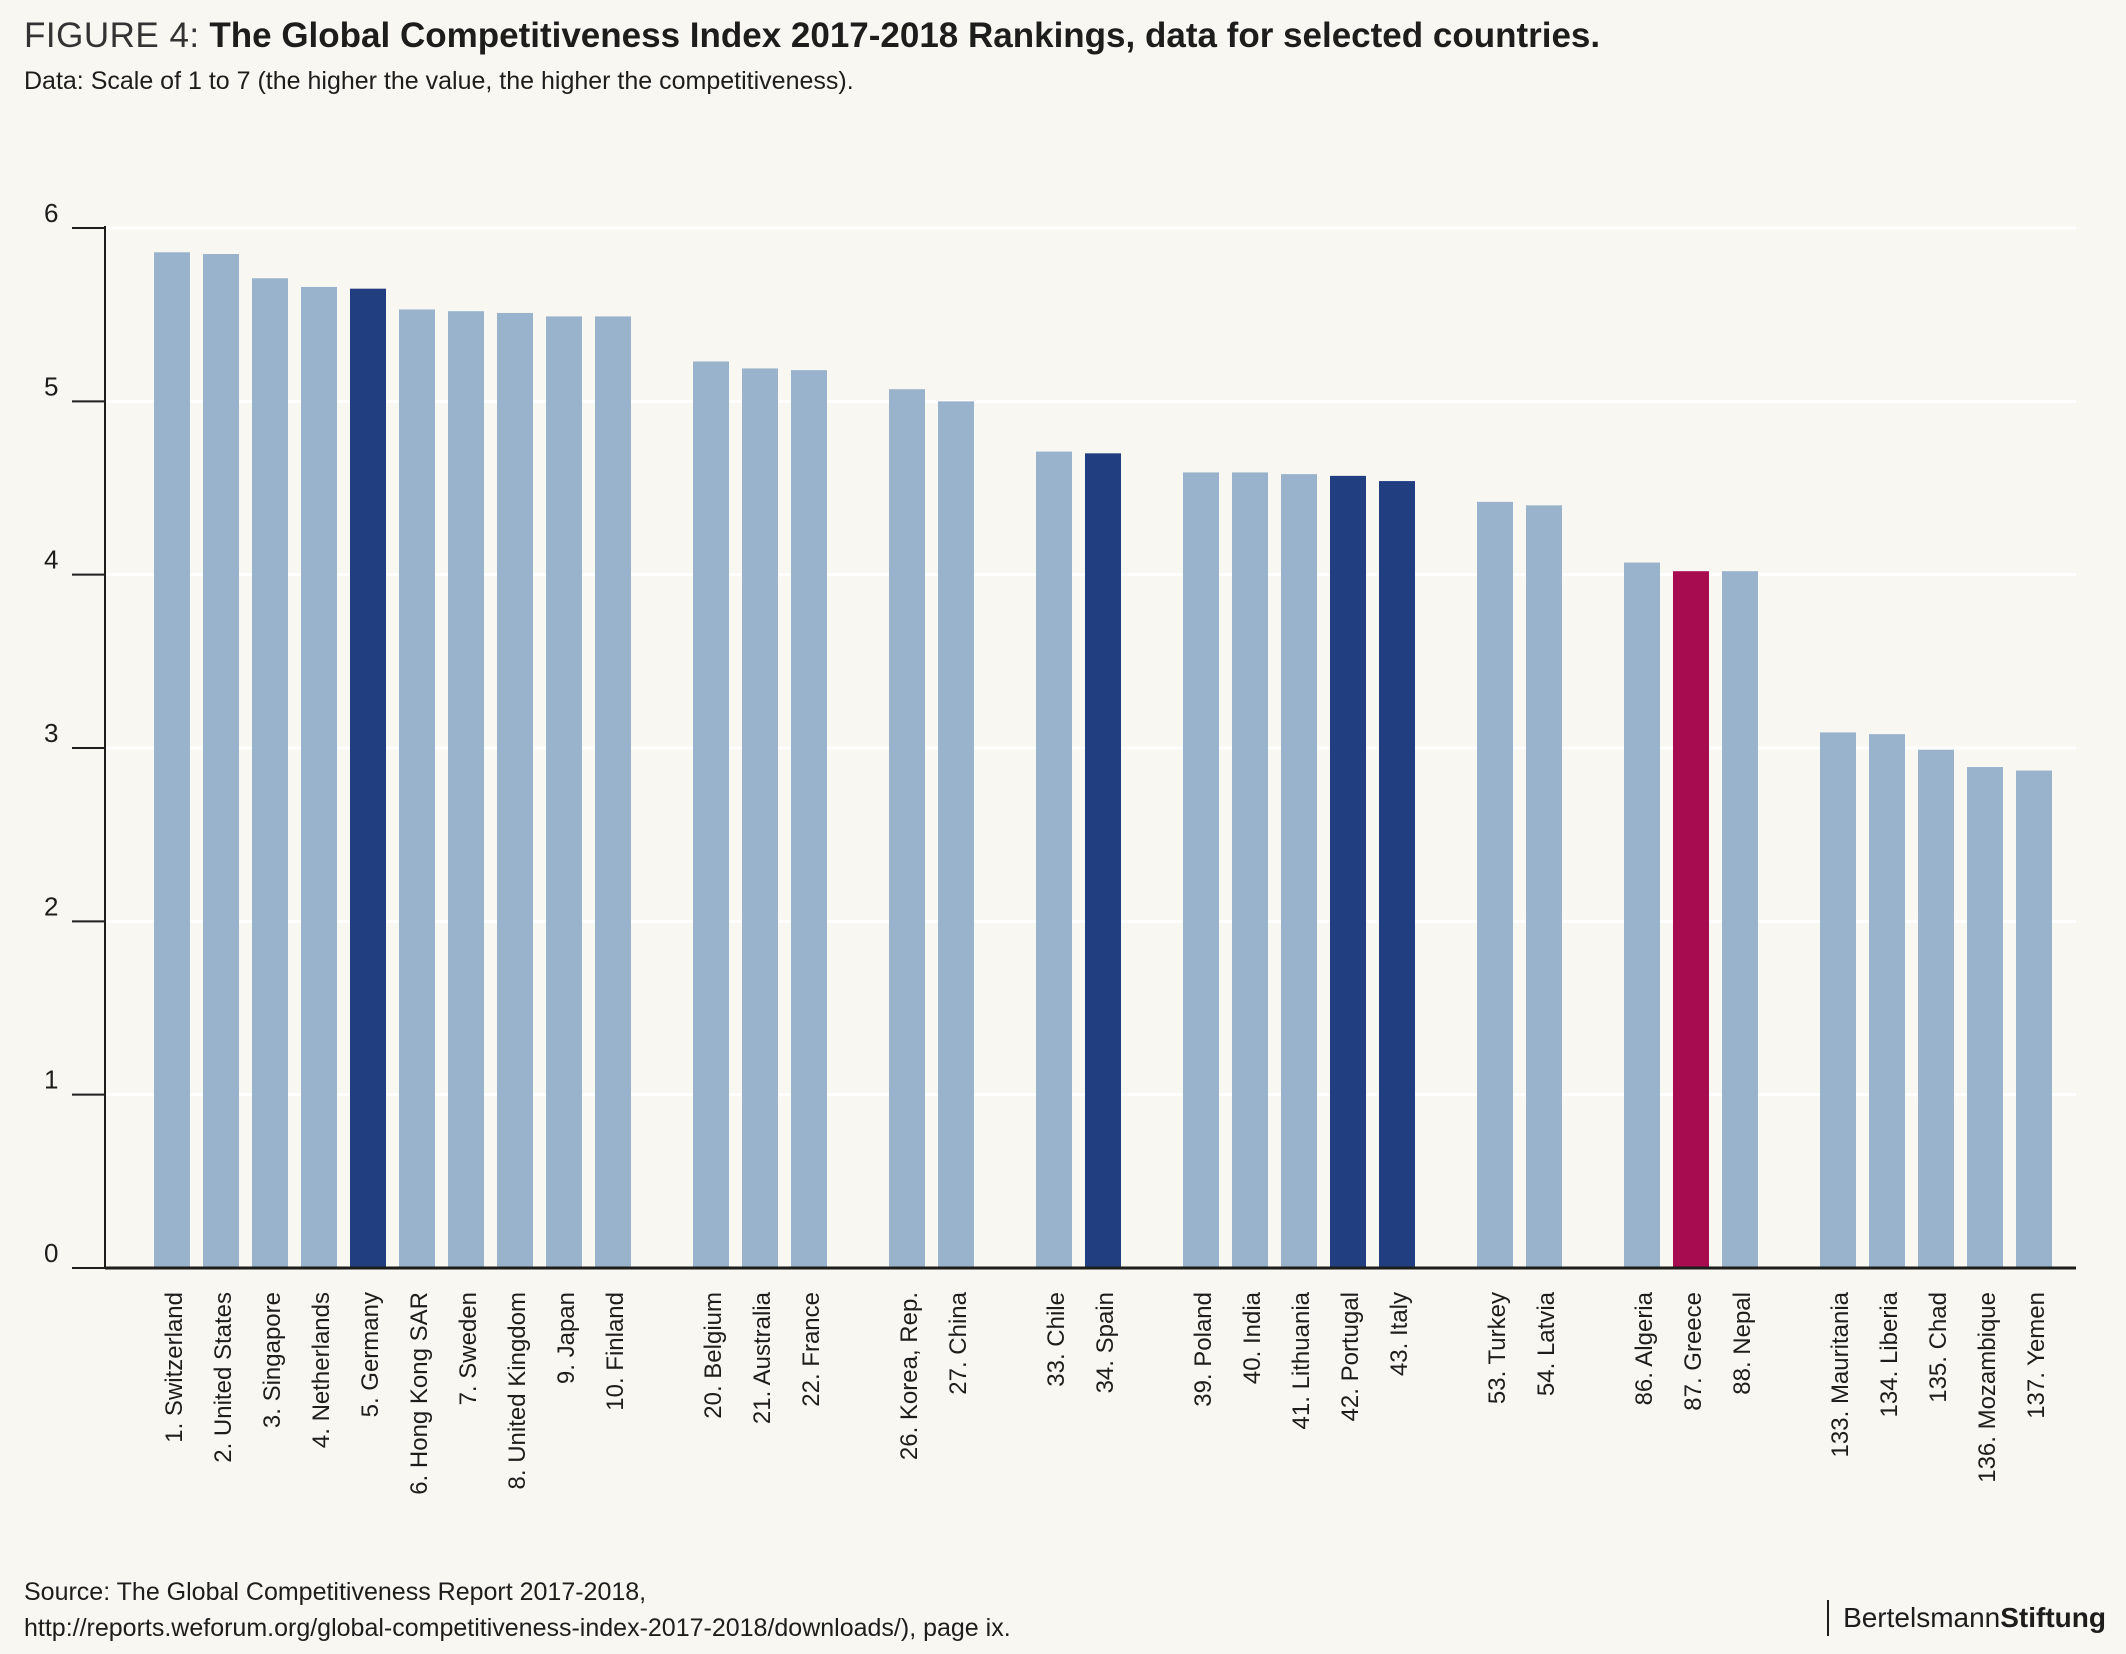 The image size is (2126, 1654). Describe the element at coordinates (270, 773) in the screenshot. I see `bar-3-singapore` at that location.